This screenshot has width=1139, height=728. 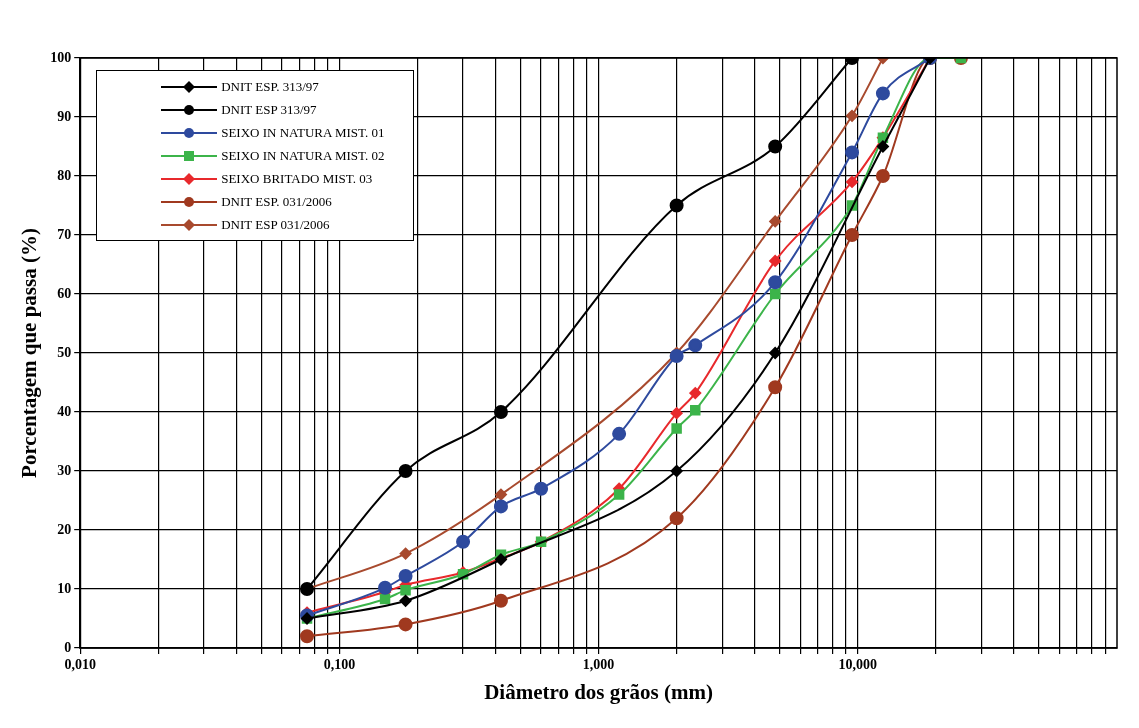 I want to click on y-tick-label: 20, so click(x=64, y=529).